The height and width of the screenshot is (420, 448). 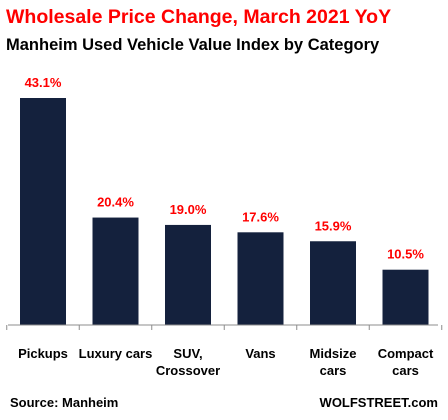 I want to click on data-label-2: 20.4%, so click(x=115, y=202).